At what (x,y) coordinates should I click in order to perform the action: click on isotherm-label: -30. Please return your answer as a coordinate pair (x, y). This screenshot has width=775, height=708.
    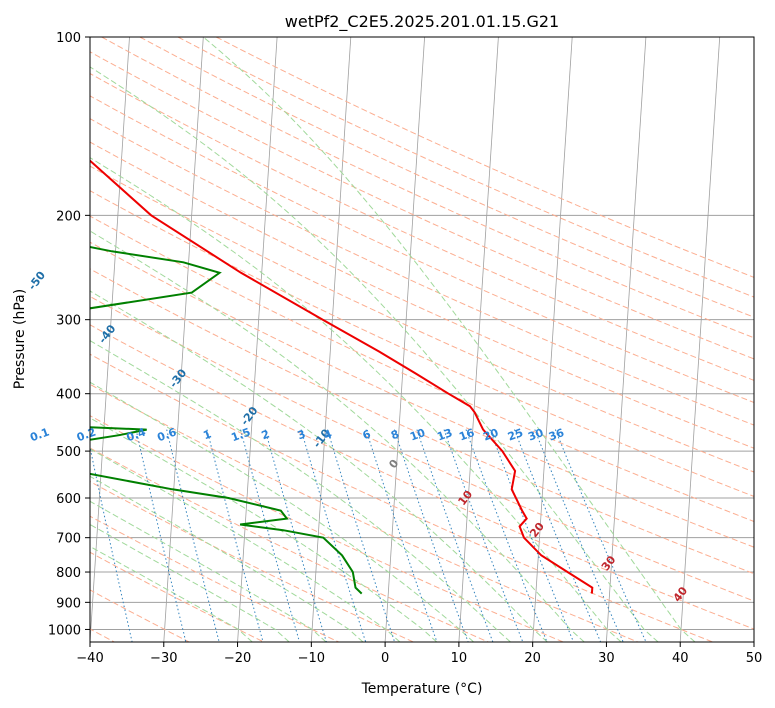
    Looking at the image, I should click on (178, 378).